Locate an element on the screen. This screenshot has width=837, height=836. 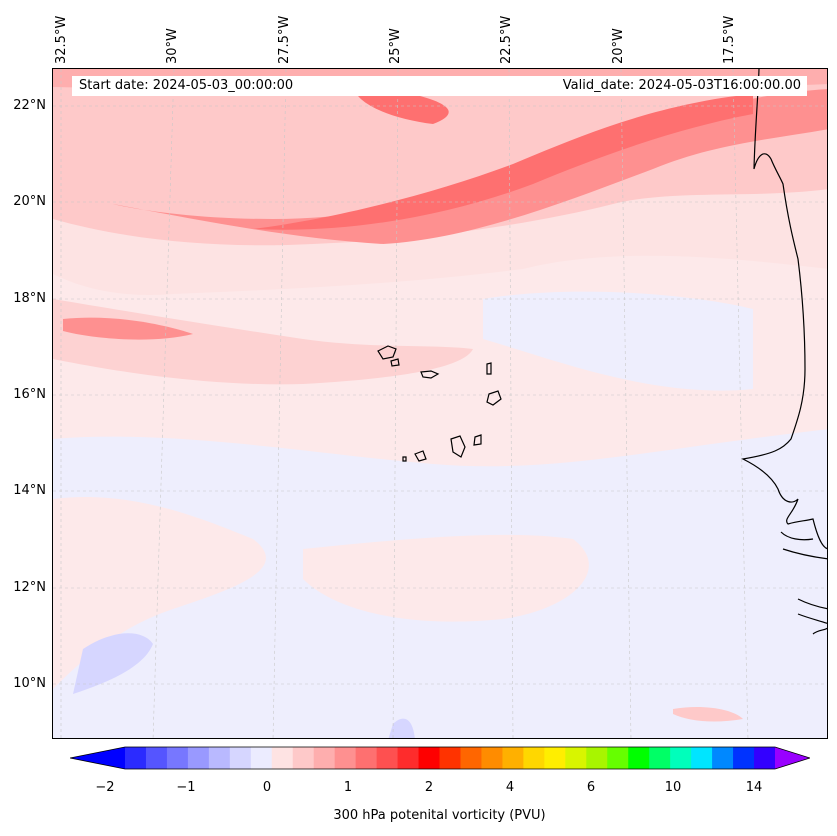
lat-label: 10°N is located at coordinates (29, 683).